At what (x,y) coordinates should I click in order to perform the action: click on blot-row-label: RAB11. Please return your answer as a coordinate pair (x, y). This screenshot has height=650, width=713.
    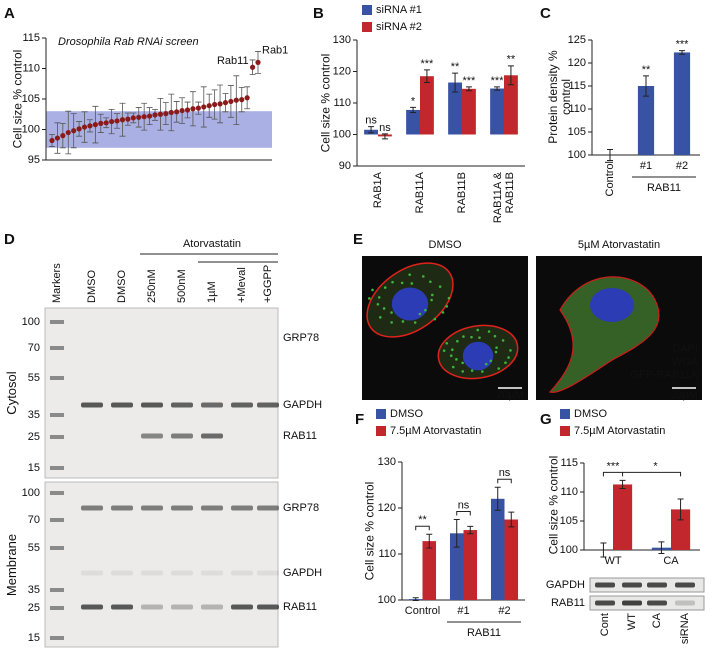
    Looking at the image, I should click on (568, 603).